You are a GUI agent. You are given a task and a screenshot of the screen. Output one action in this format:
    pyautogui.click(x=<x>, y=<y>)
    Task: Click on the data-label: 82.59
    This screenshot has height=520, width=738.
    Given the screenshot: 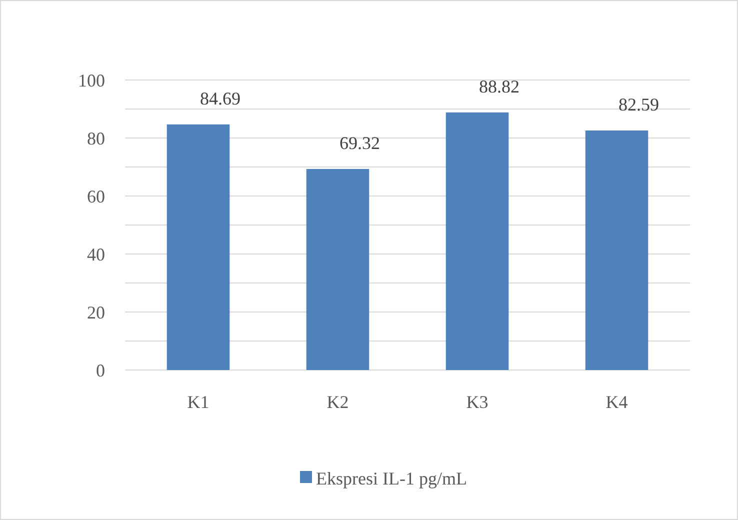 What is the action you would take?
    pyautogui.click(x=639, y=104)
    